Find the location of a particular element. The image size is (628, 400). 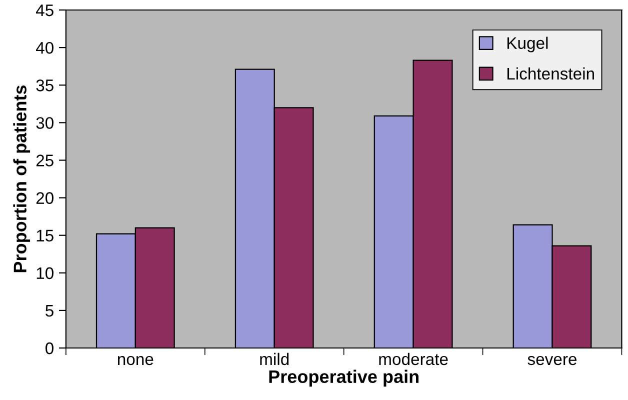

y-tick-label: 15 is located at coordinates (45, 236).